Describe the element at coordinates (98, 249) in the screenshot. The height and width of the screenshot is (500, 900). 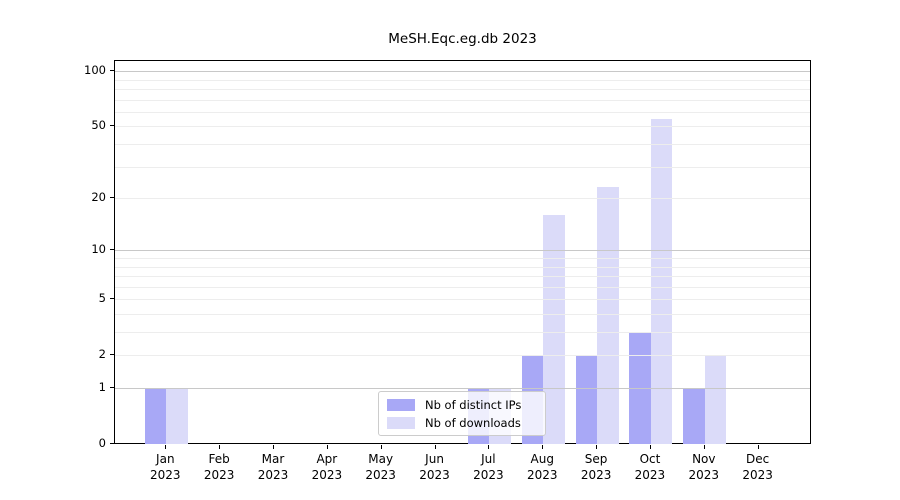
I see `y-tick-label-10: 10` at that location.